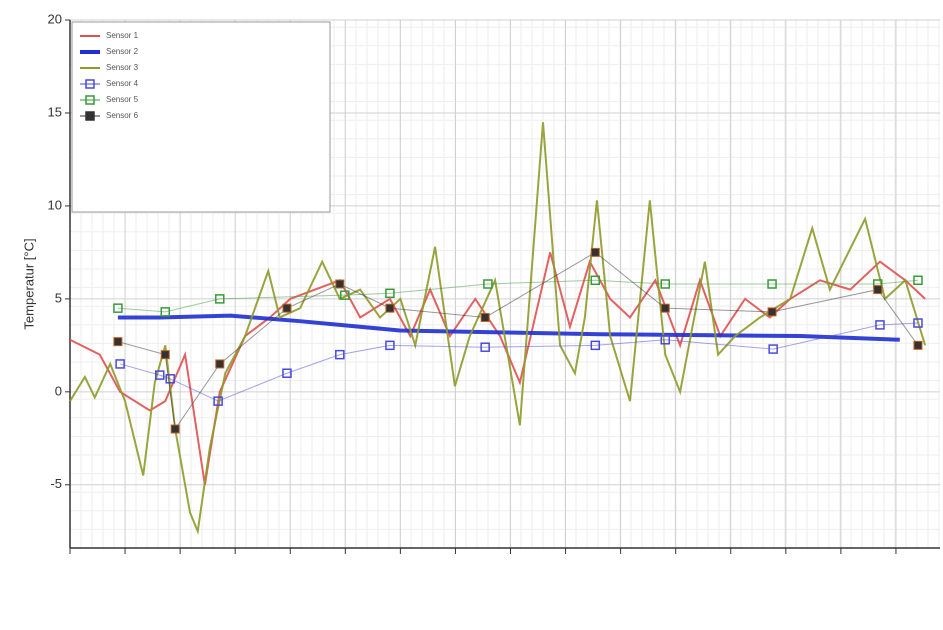  What do you see at coordinates (122, 83) in the screenshot?
I see `legend-label: Sensor 4` at bounding box center [122, 83].